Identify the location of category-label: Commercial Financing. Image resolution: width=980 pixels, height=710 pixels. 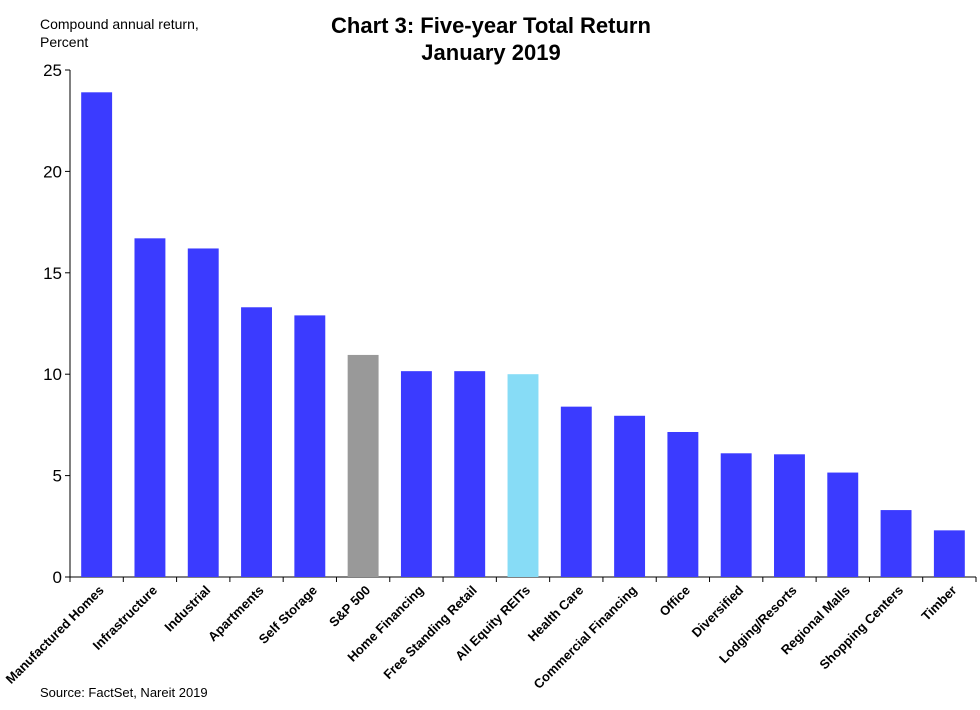
(585, 636).